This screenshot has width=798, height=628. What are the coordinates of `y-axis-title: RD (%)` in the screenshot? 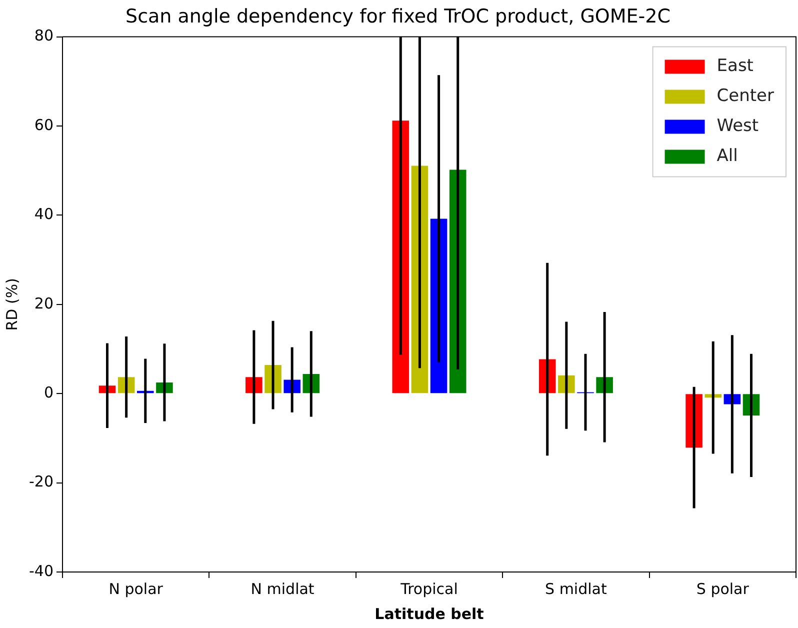 It's located at (11, 304).